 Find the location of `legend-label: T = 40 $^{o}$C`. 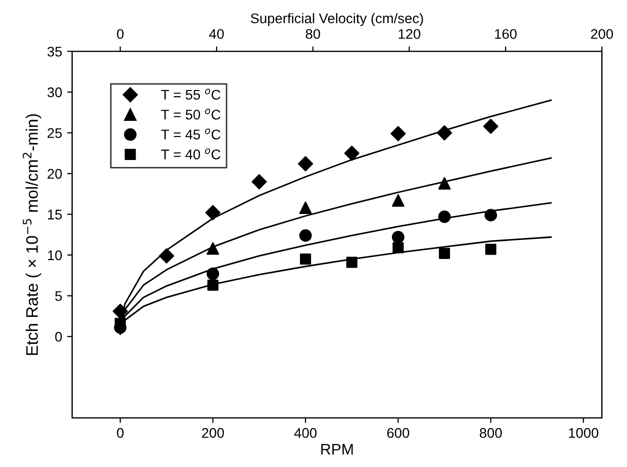

legend-label: T = 40 $^{o}$C is located at coordinates (190, 154).